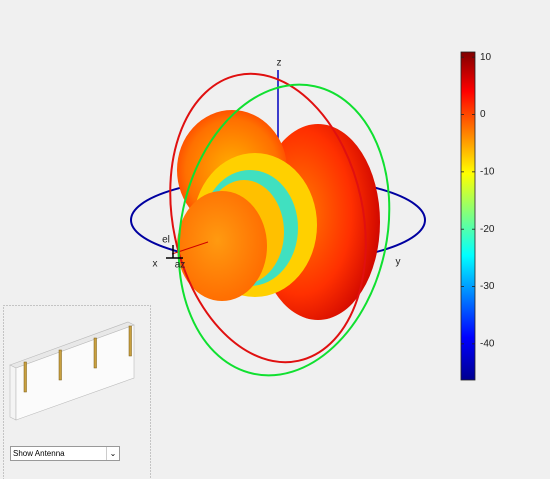 This screenshot has width=550, height=479. Describe the element at coordinates (222, 246) in the screenshot. I see `lobe-front` at that location.